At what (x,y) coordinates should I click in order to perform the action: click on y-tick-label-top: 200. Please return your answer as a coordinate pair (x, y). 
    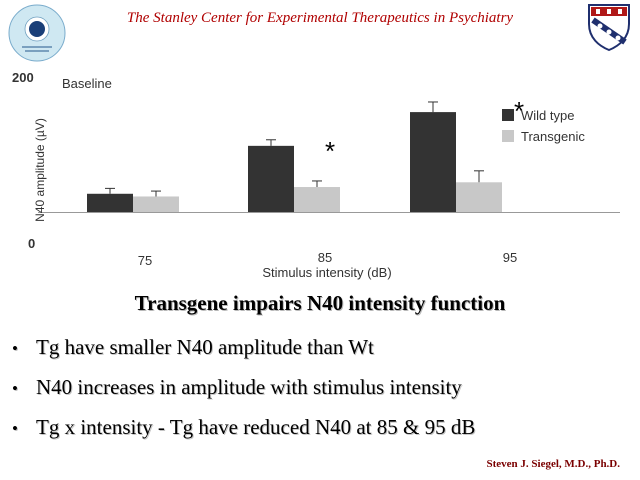
    Looking at the image, I should click on (23, 77).